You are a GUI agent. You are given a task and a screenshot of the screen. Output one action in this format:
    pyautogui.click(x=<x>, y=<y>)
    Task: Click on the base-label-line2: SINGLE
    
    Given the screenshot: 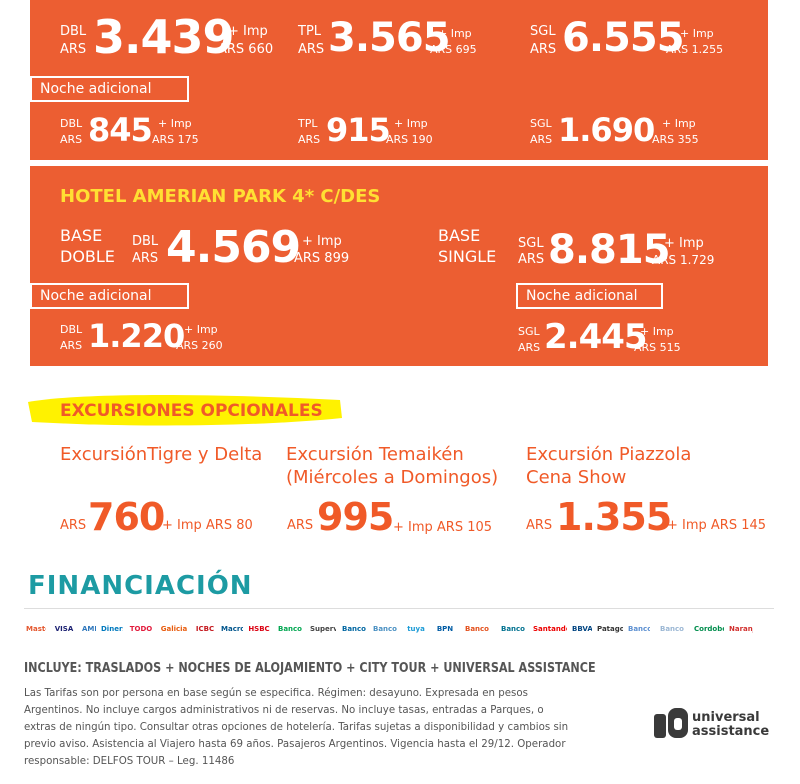 What is the action you would take?
    pyautogui.click(x=467, y=256)
    